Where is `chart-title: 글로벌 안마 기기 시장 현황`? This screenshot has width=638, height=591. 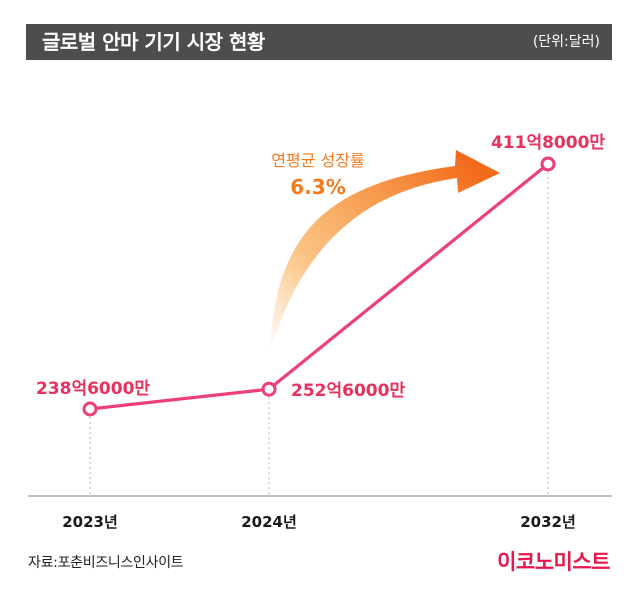 chart-title: 글로벌 안마 기기 시장 현황 is located at coordinates (153, 42).